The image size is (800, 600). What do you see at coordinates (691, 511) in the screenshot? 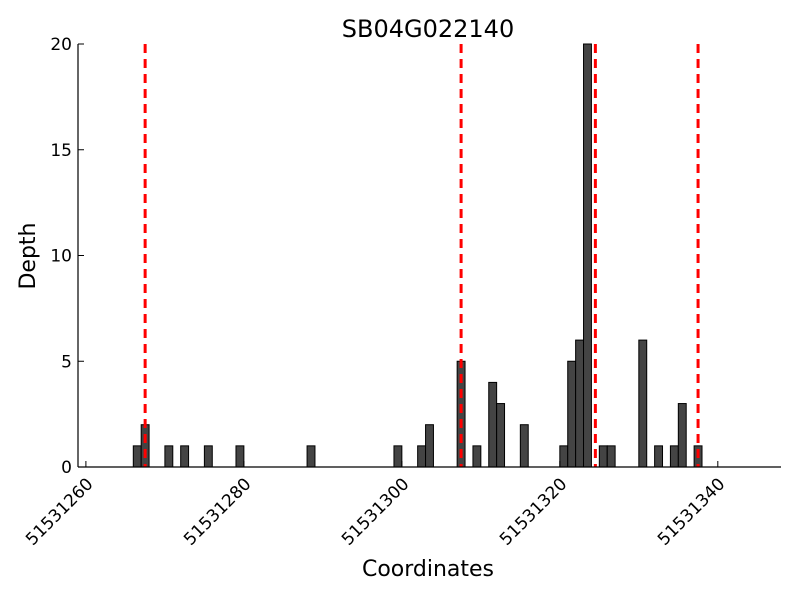
I see `x-tick-label-4: 51531340` at bounding box center [691, 511].